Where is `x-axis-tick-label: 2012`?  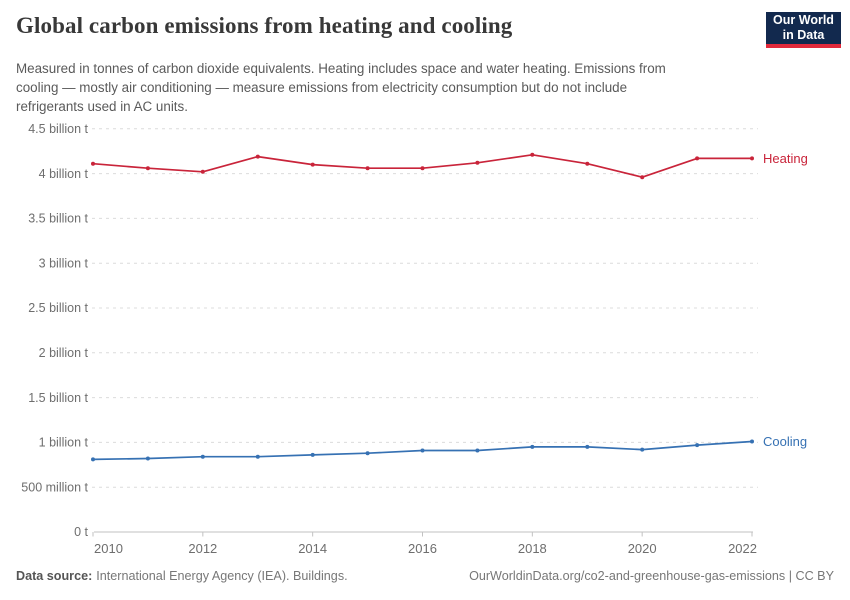 x-axis-tick-label: 2012 is located at coordinates (202, 548).